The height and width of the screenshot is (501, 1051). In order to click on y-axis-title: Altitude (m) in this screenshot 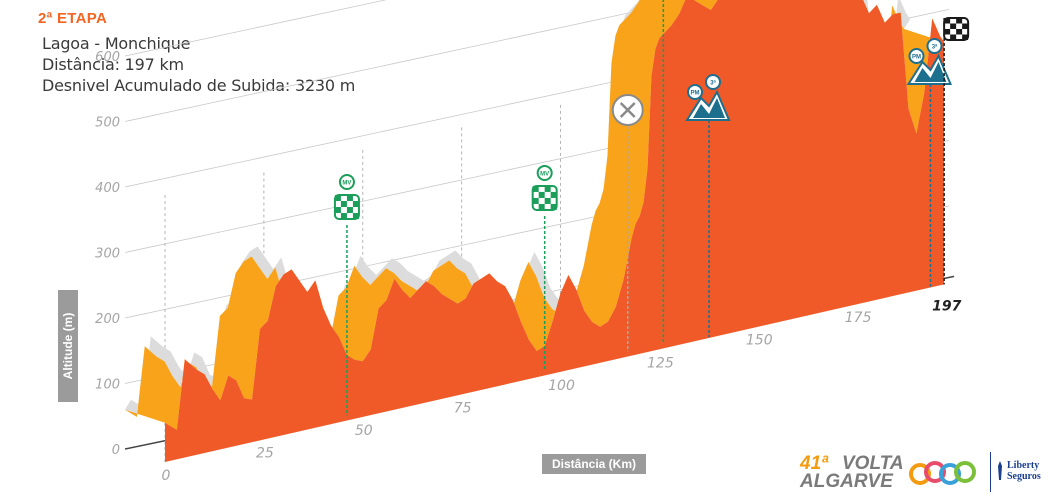, I will do `click(68, 346)`.